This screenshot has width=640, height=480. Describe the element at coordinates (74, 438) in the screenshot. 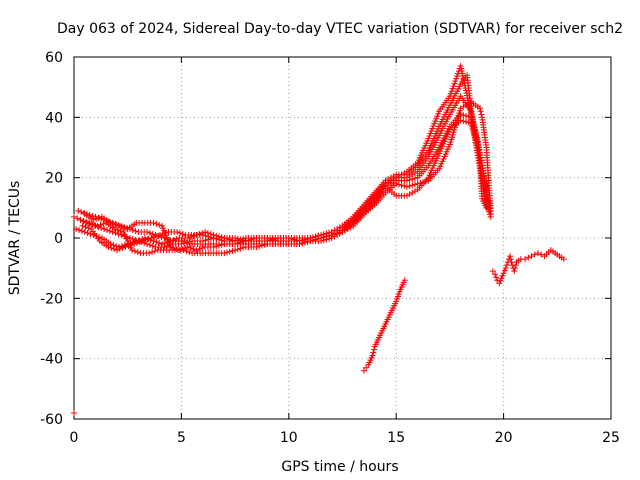

I see `x-tick-label: 0` at that location.